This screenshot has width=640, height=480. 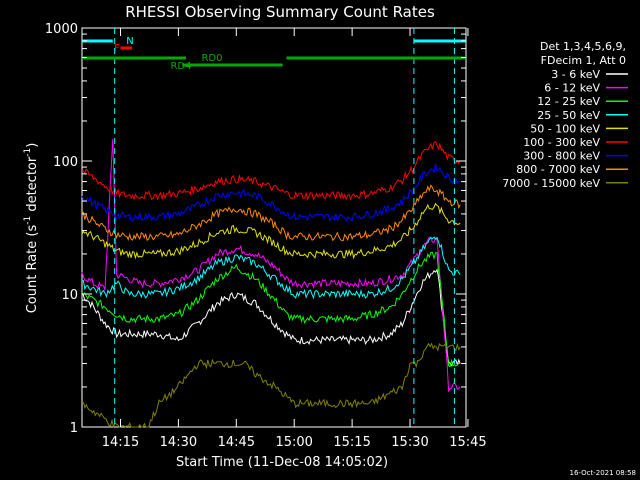 I want to click on legend-label-5: 100 - 300 keV, so click(x=561, y=142).